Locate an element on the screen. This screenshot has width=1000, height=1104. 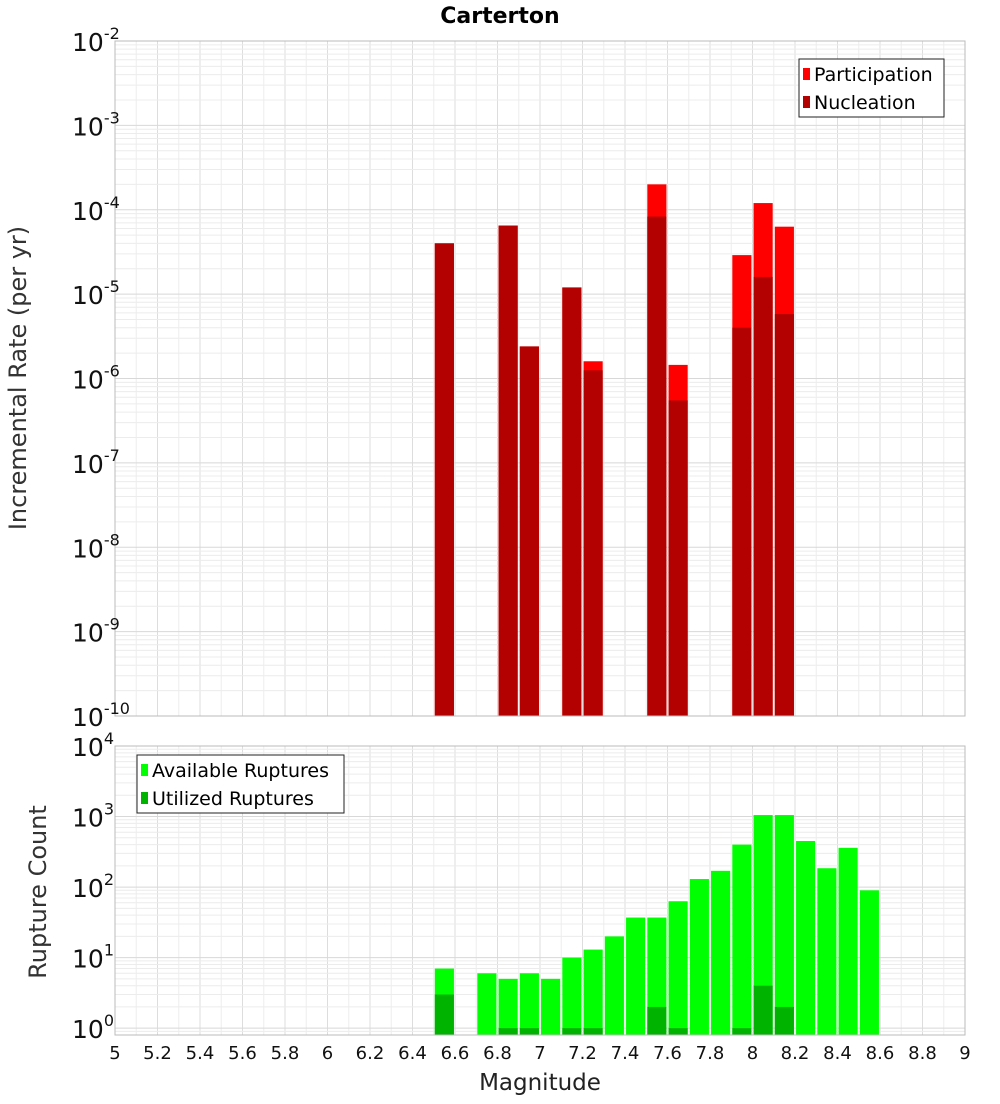
top-y-axis-ticks: 10⁻¹⁰ 10⁻⁹ 10⁻⁸ 10⁻⁷ 10⁻⁶ 10⁻⁵ 10⁻⁴ 10⁻³ 10⁻² is located at coordinates (101, 378).